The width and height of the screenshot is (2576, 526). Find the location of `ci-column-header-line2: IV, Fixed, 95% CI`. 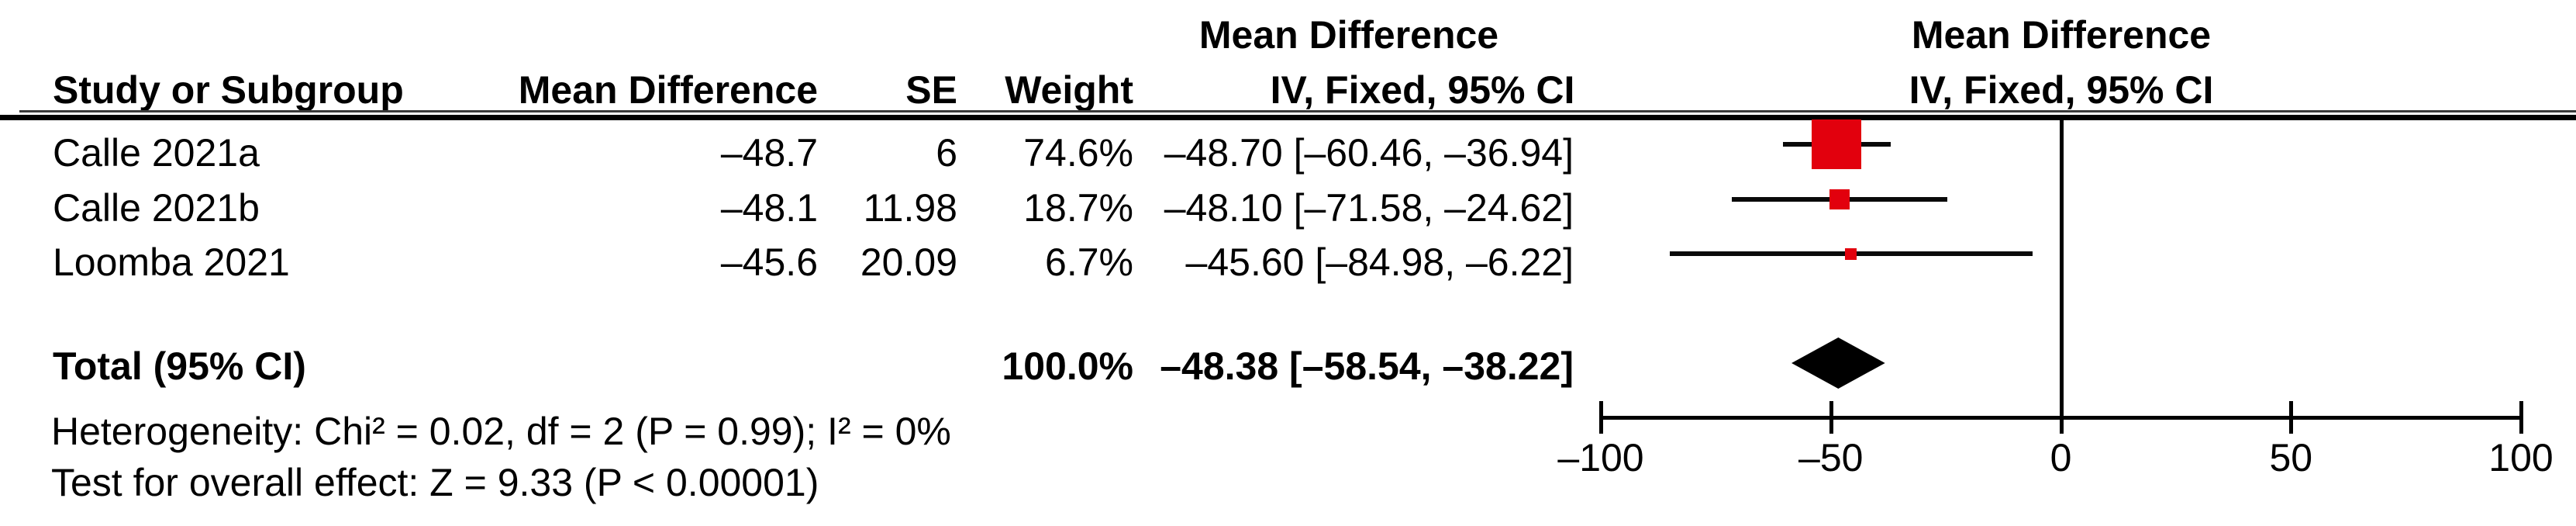

ci-column-header-line2: IV, Fixed, 95% CI is located at coordinates (1422, 90).